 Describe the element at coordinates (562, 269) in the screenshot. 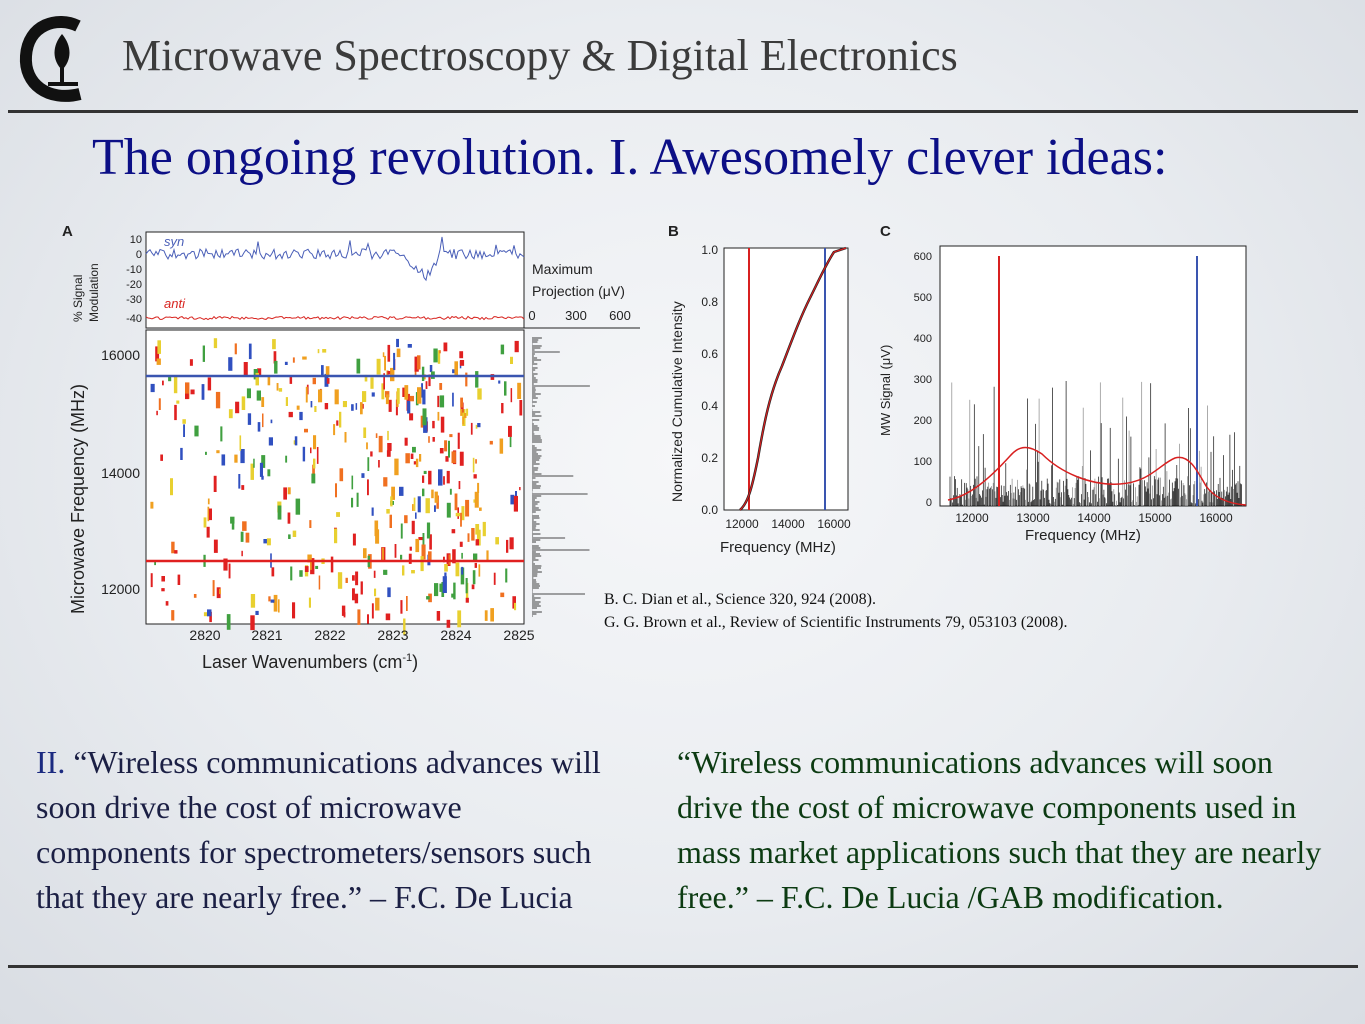

I see `projection-label-1: Maximum` at that location.